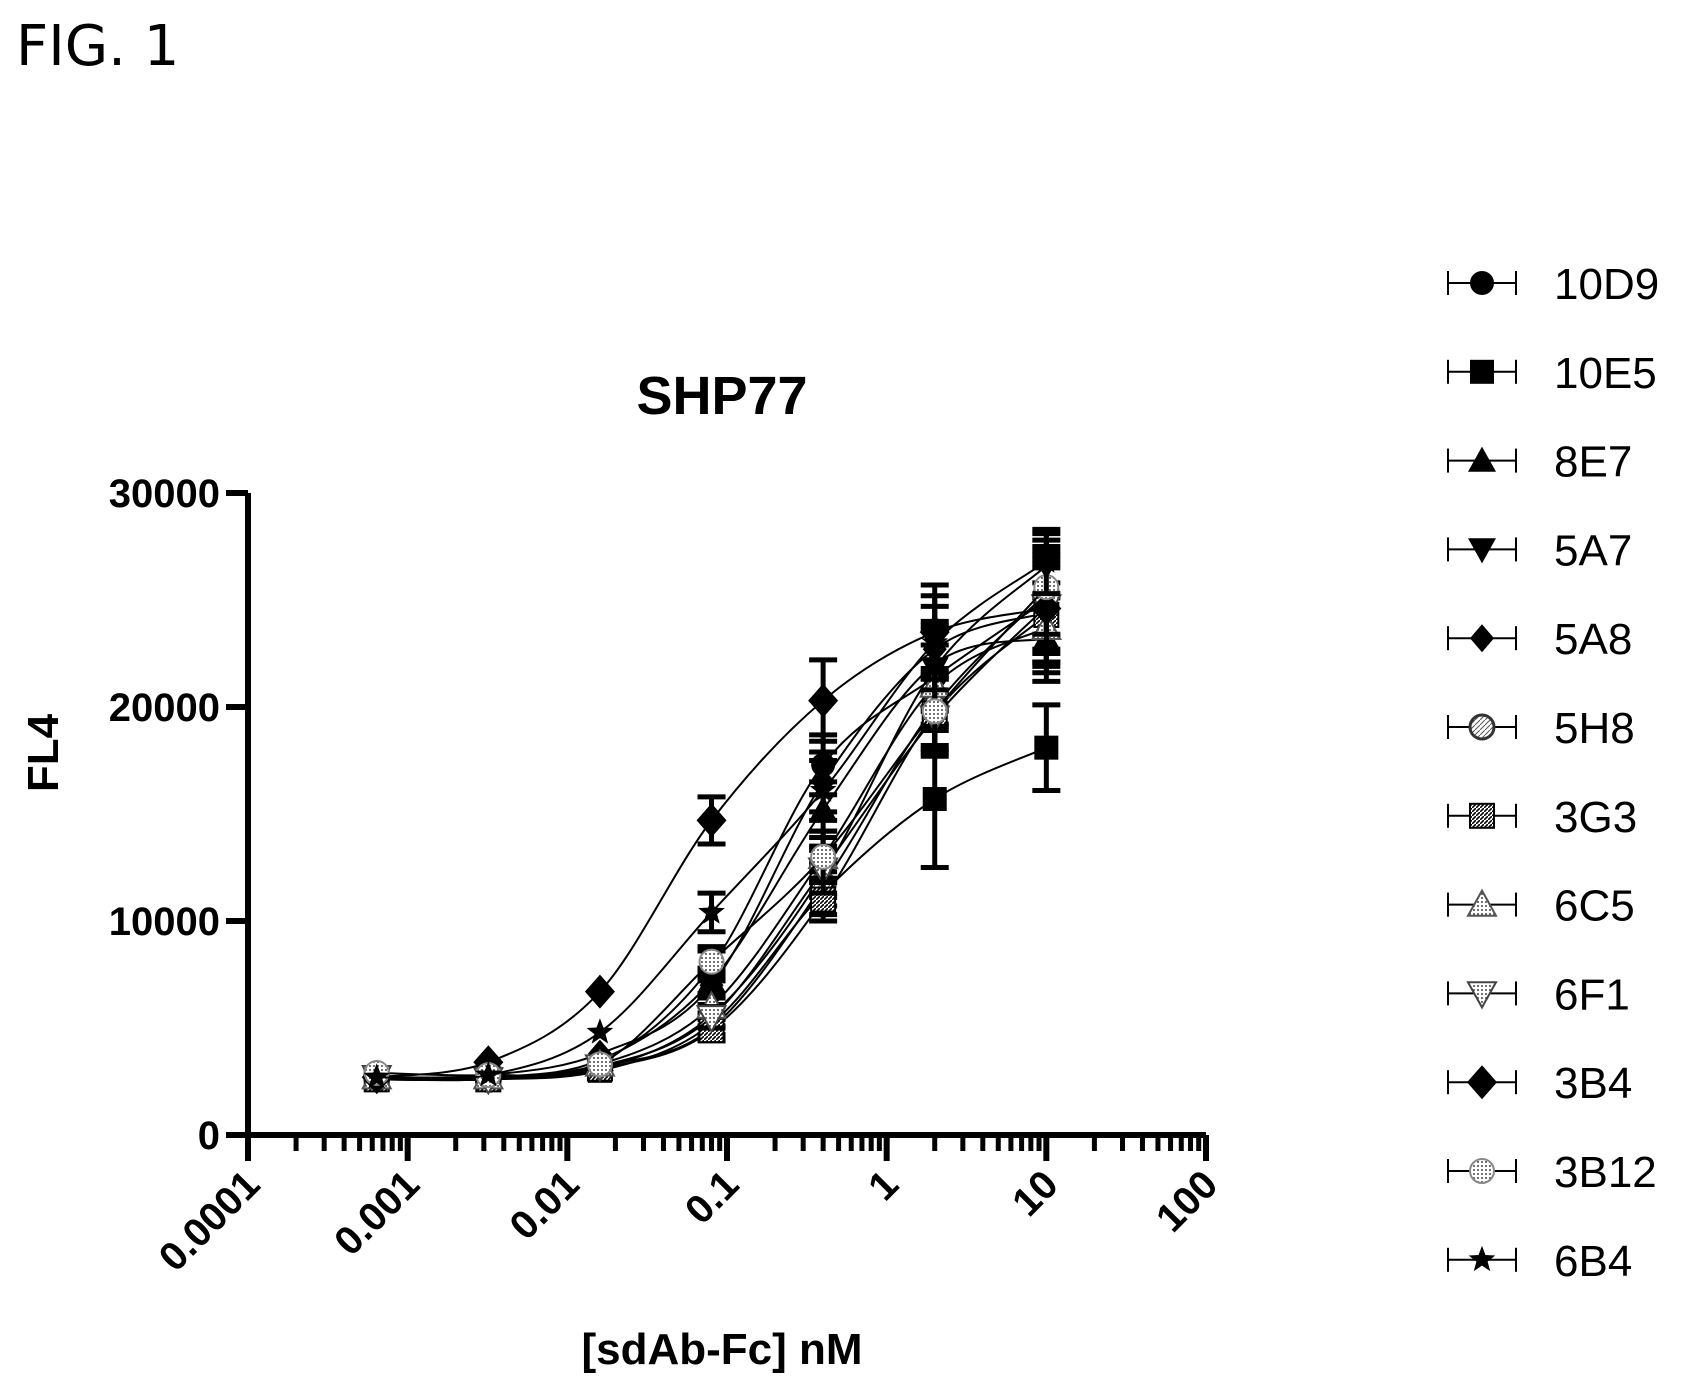  I want to click on legend-item-3B12: 3B12, so click(1552, 1172).